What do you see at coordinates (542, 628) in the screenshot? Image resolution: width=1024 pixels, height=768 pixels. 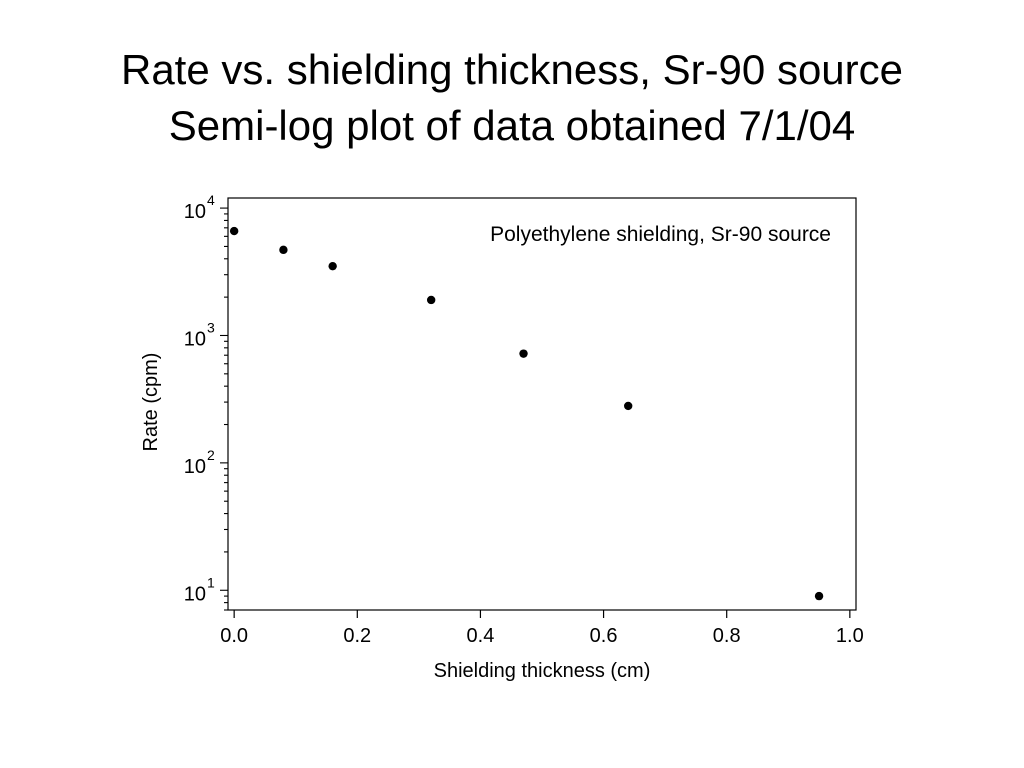 I see `x-axis: 0.0 0.2 0.4 0.6 0.8 1.0` at bounding box center [542, 628].